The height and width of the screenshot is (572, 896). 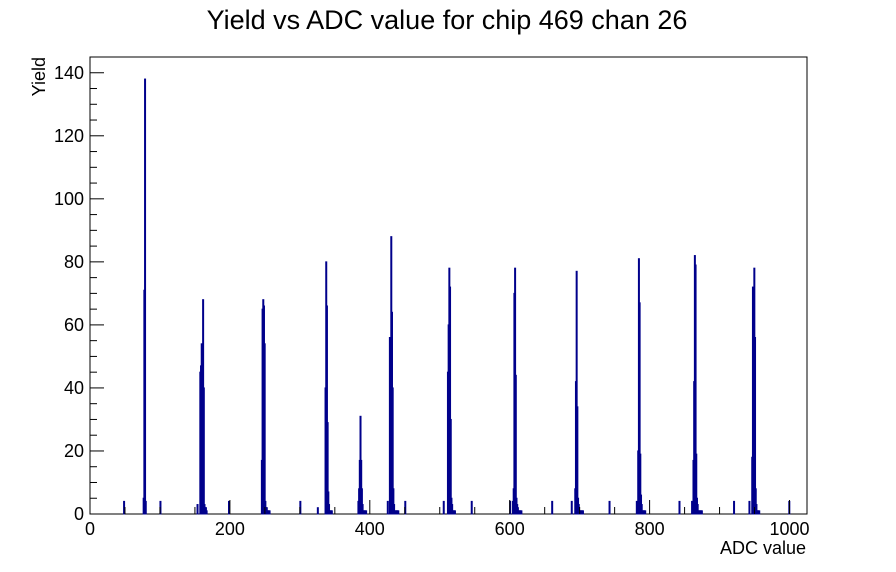 I want to click on y-tick-label: 80, so click(x=74, y=262).